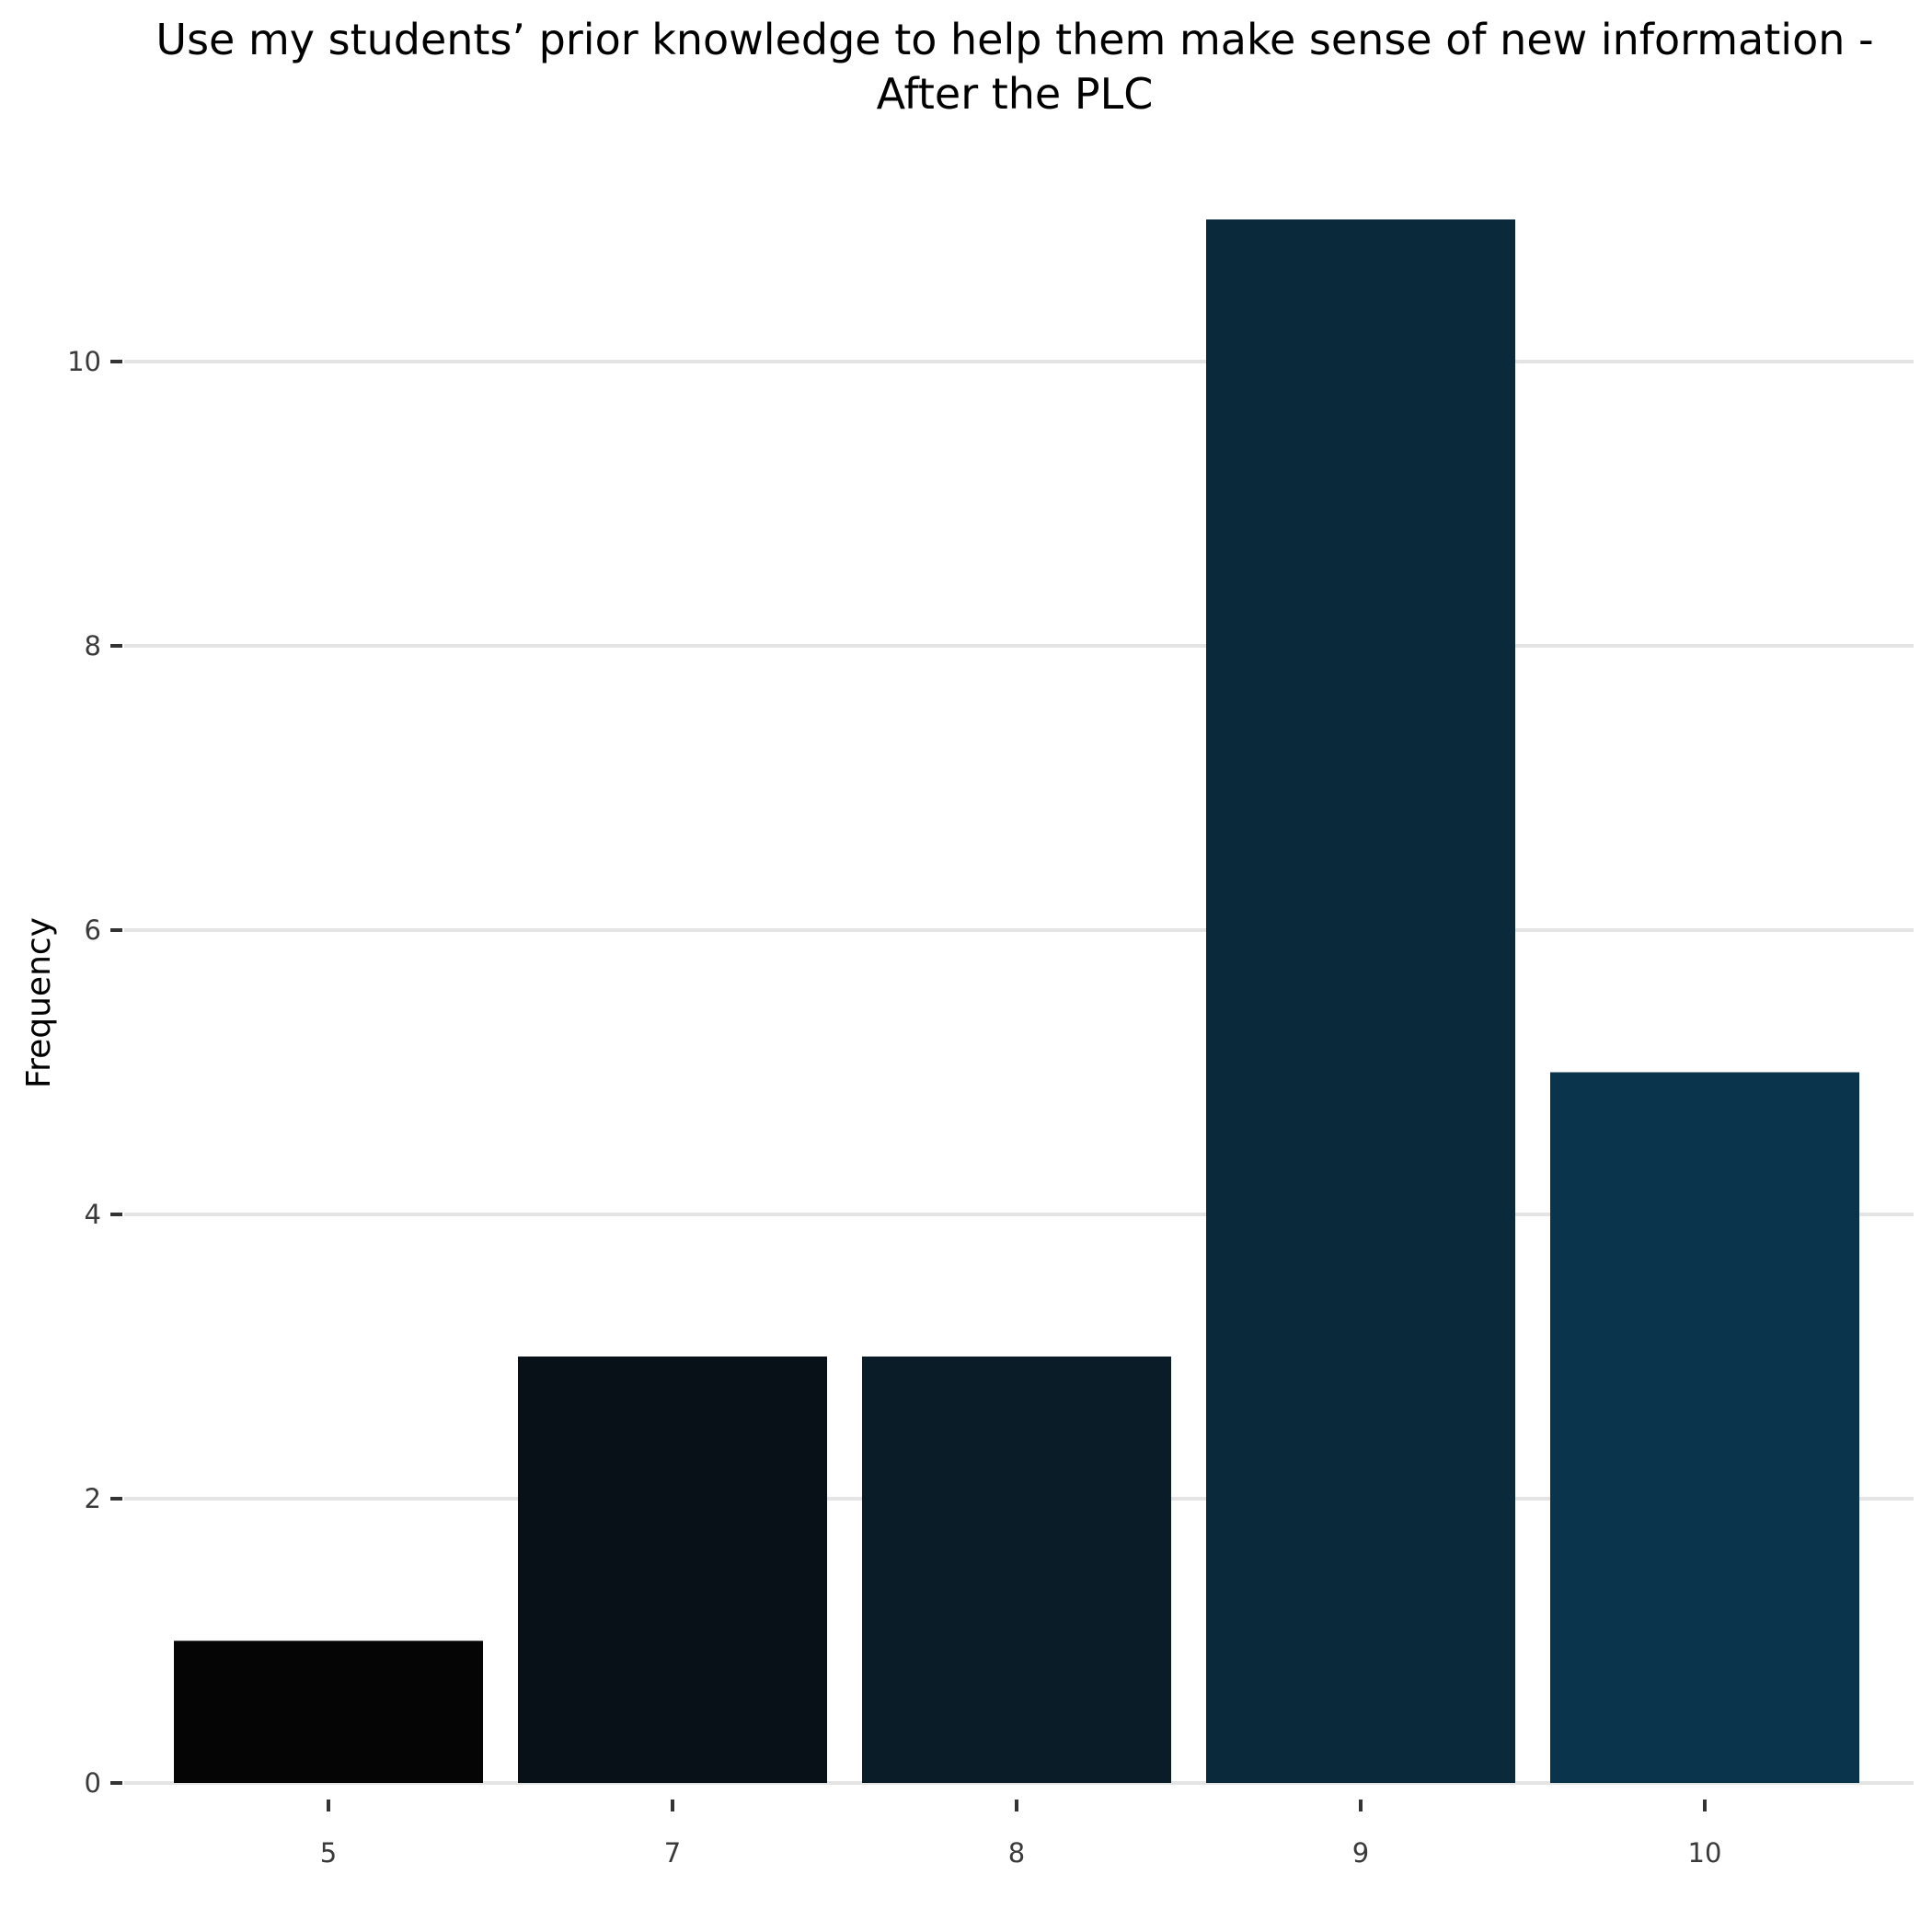 This screenshot has width=1932, height=1932. What do you see at coordinates (1021, 1834) in the screenshot?
I see `x-axis: 5 7 8 9 10` at bounding box center [1021, 1834].